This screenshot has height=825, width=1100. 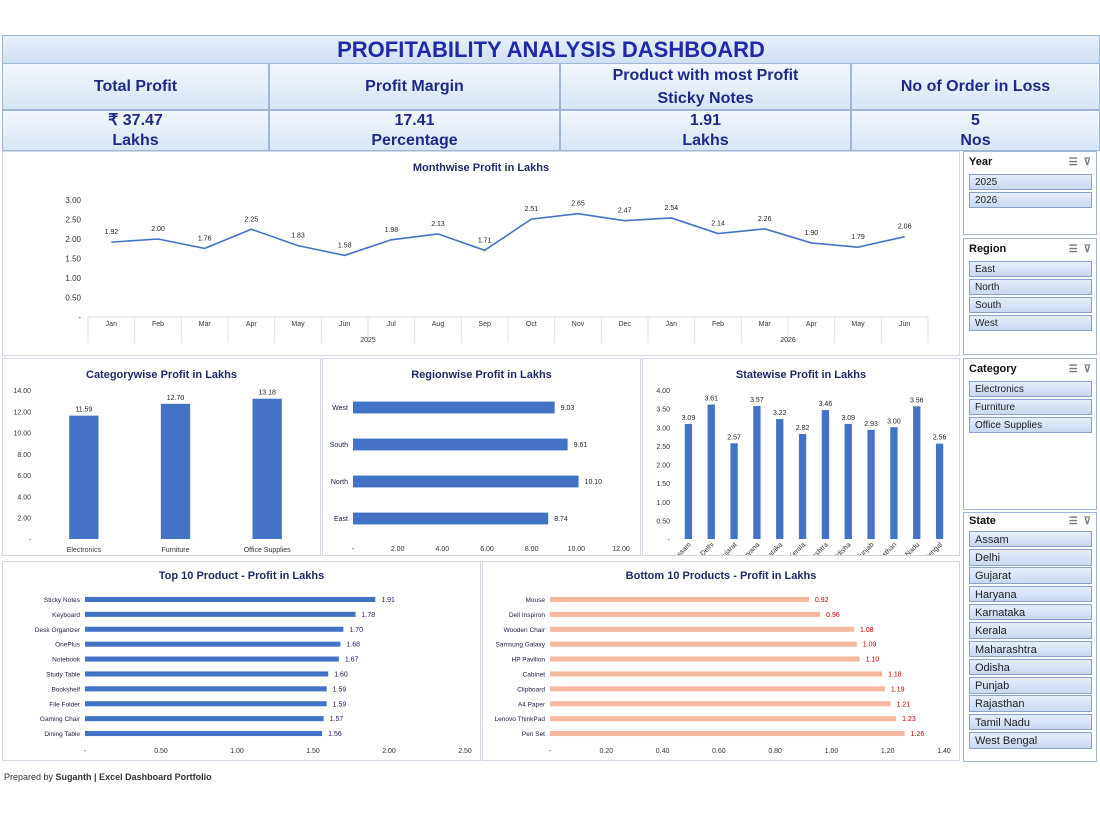 What do you see at coordinates (719, 751) in the screenshot?
I see `x-tick-label: 0.60` at bounding box center [719, 751].